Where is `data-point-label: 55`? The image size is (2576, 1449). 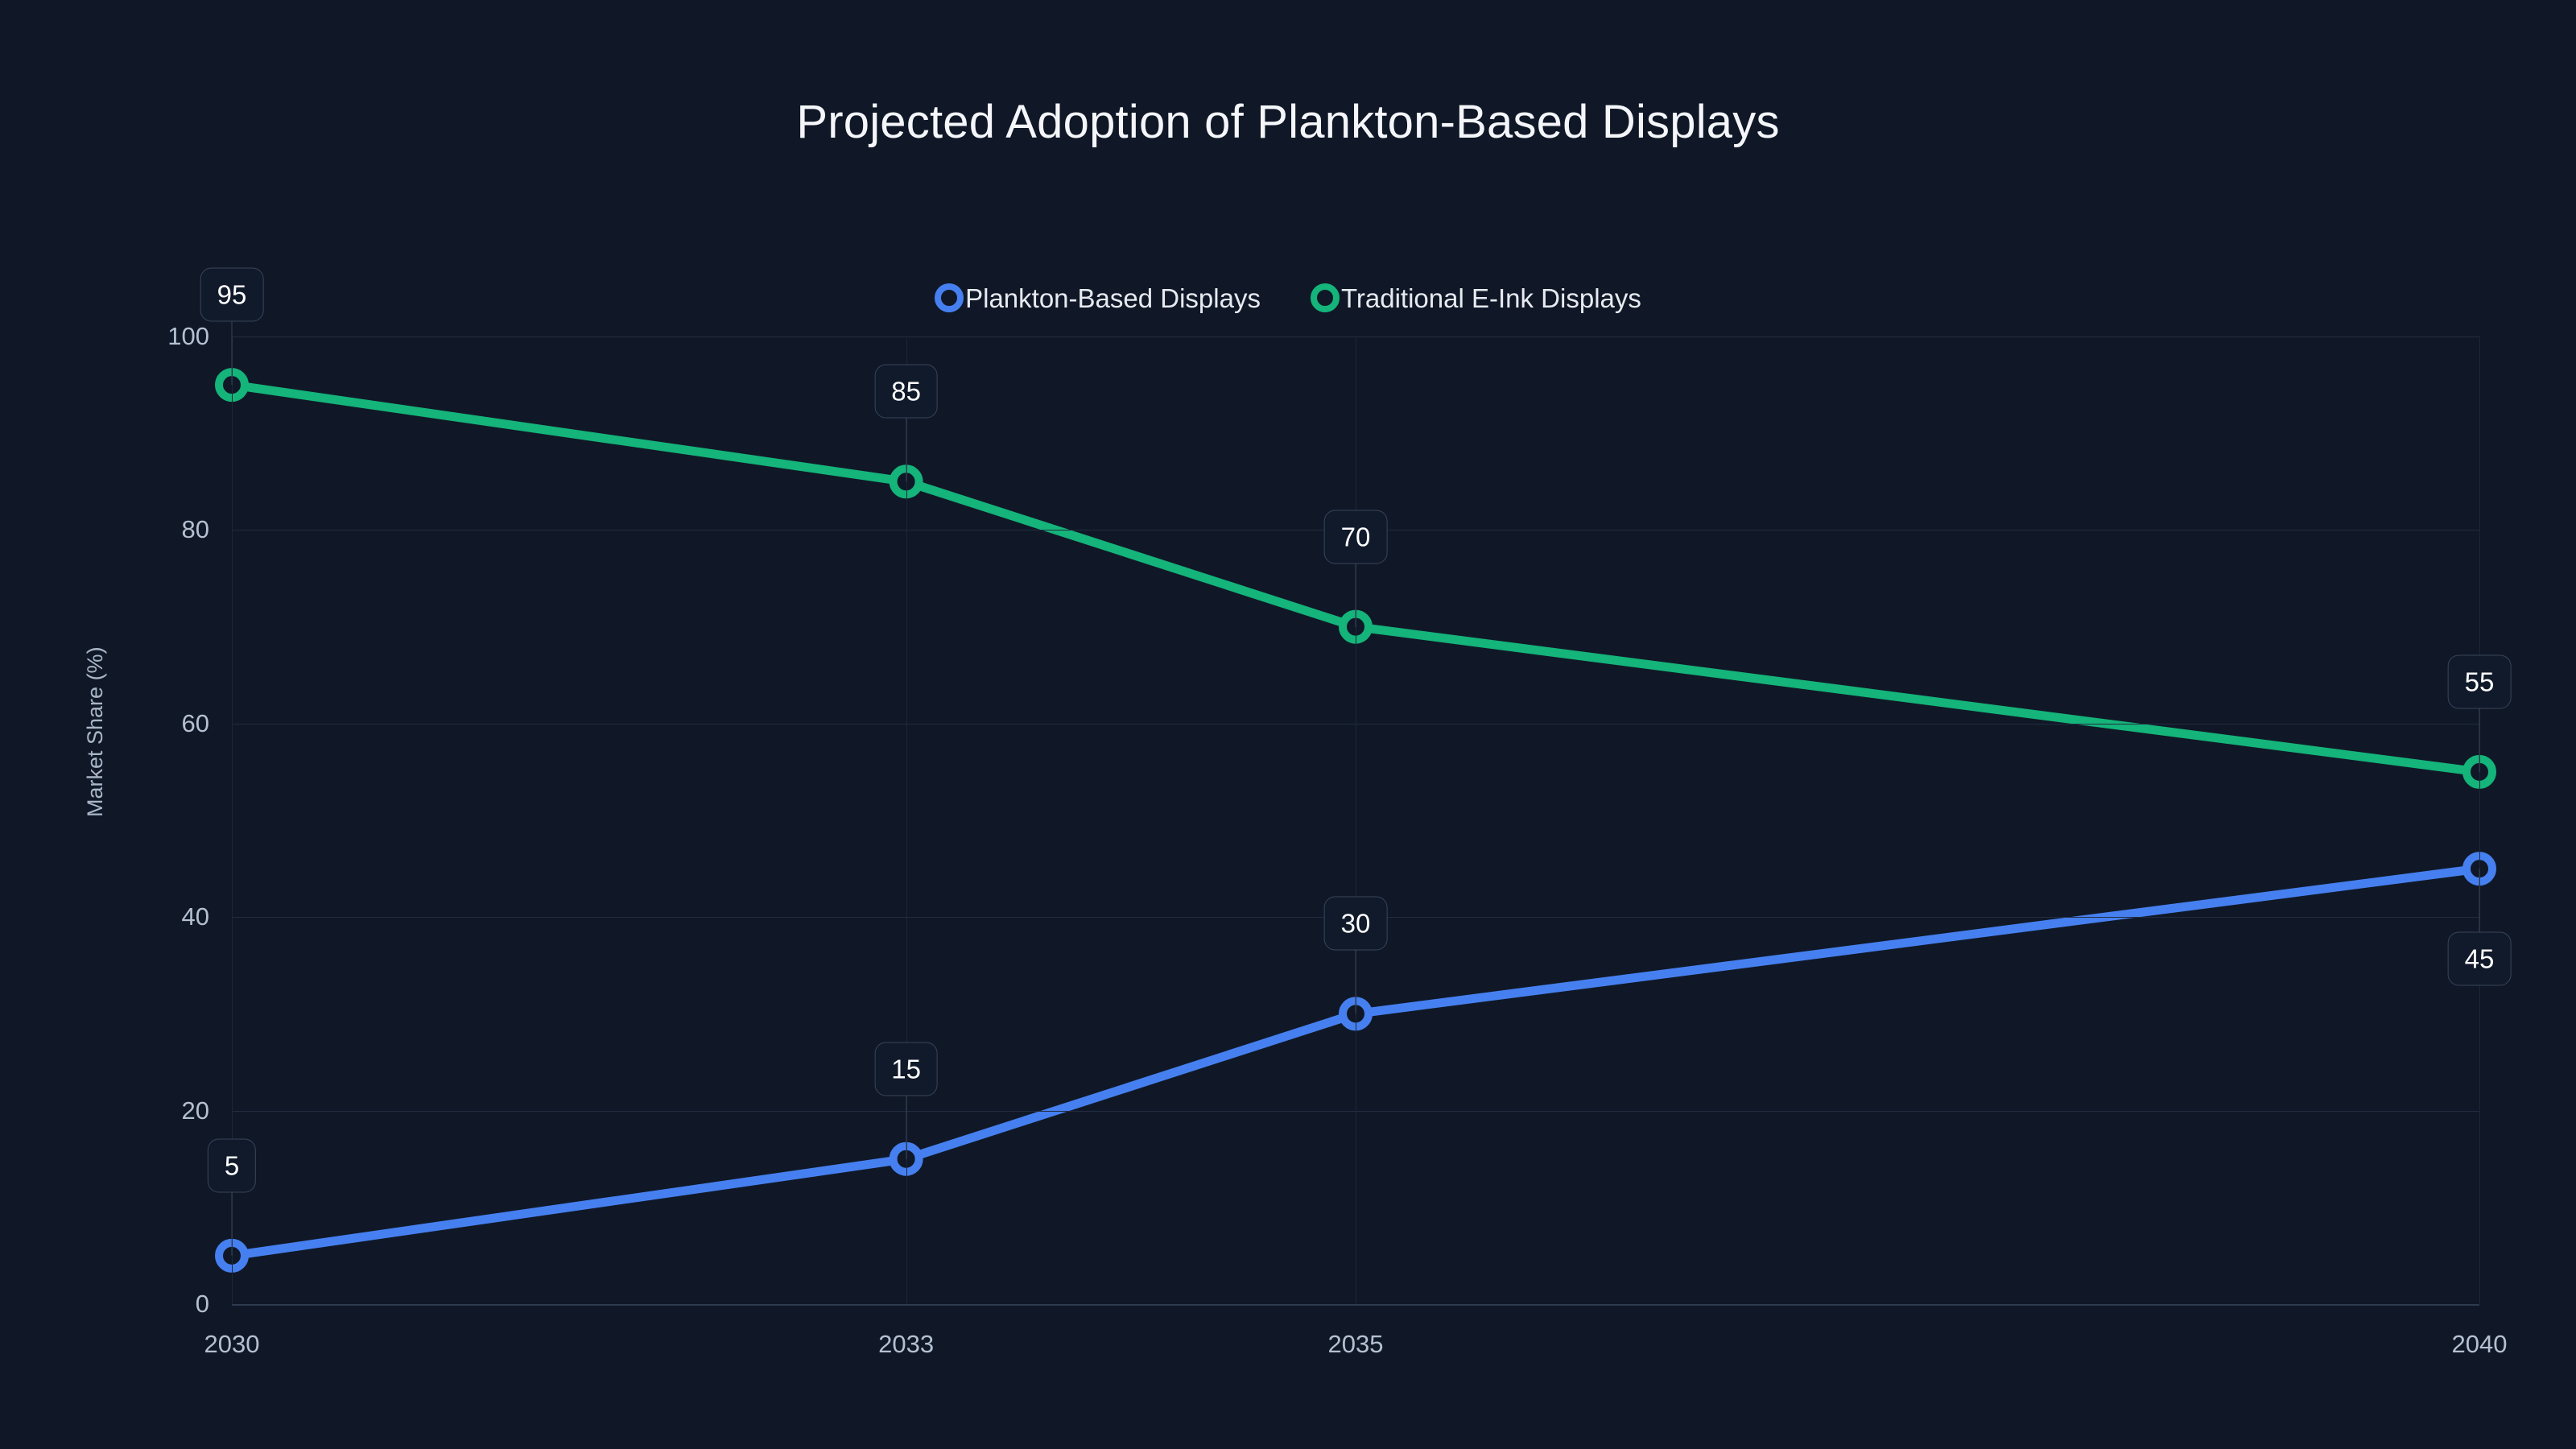 data-point-label: 55 is located at coordinates (2479, 681).